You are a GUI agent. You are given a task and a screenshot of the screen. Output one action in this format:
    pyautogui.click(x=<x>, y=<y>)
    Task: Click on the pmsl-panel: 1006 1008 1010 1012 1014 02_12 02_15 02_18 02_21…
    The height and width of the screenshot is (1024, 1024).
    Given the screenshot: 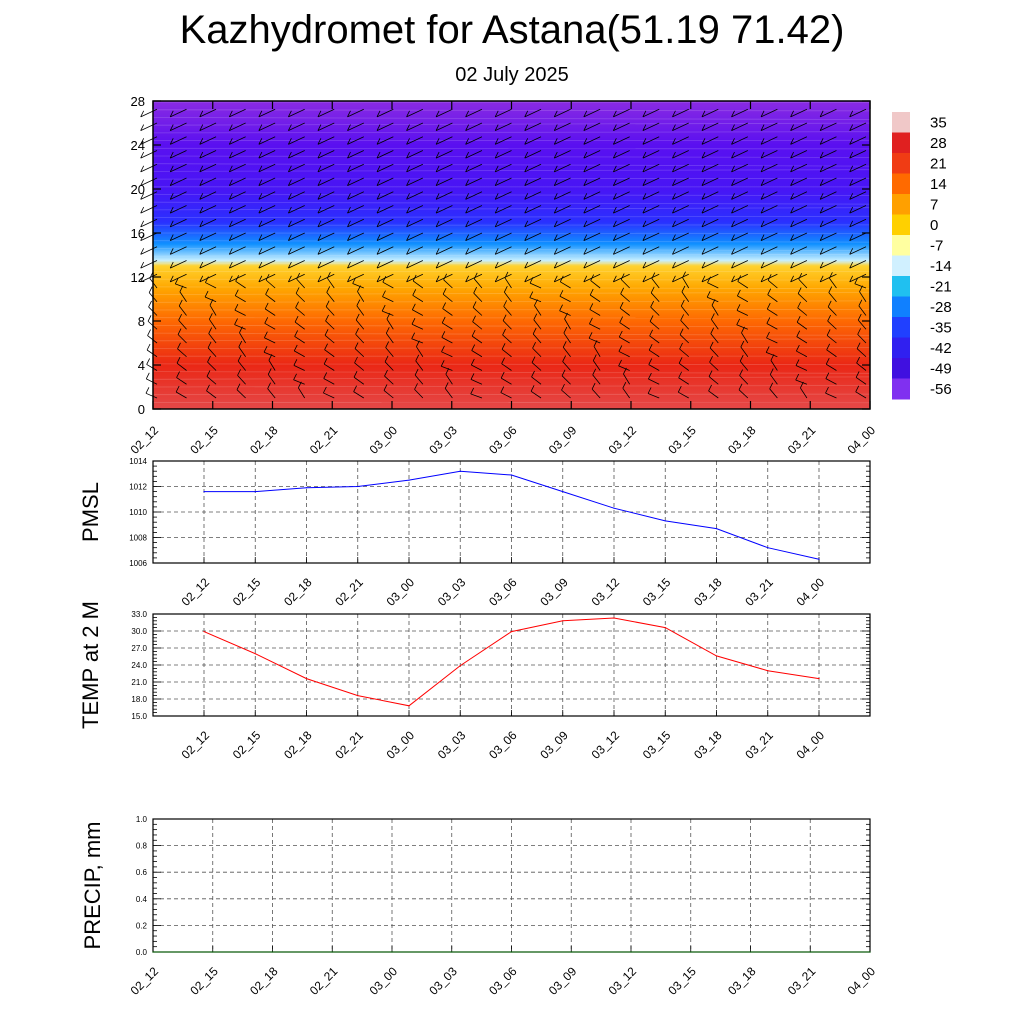 What is the action you would take?
    pyautogui.click(x=474, y=533)
    